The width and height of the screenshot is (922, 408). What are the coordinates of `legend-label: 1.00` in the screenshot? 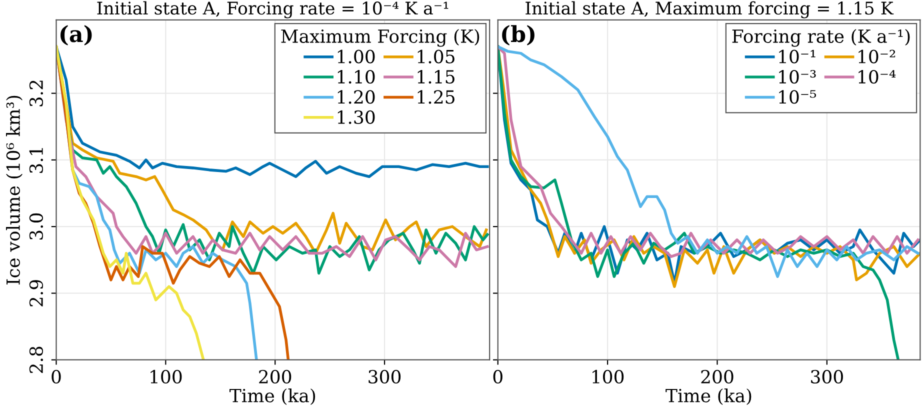 It's located at (356, 57).